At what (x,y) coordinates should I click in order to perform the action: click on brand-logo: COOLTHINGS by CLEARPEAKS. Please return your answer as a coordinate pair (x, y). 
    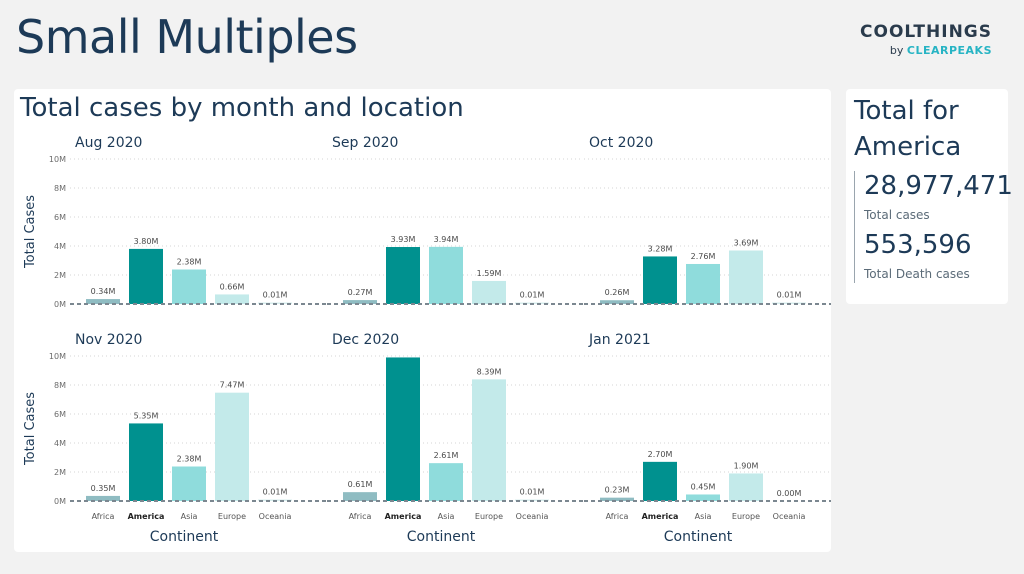
    Looking at the image, I should click on (926, 39).